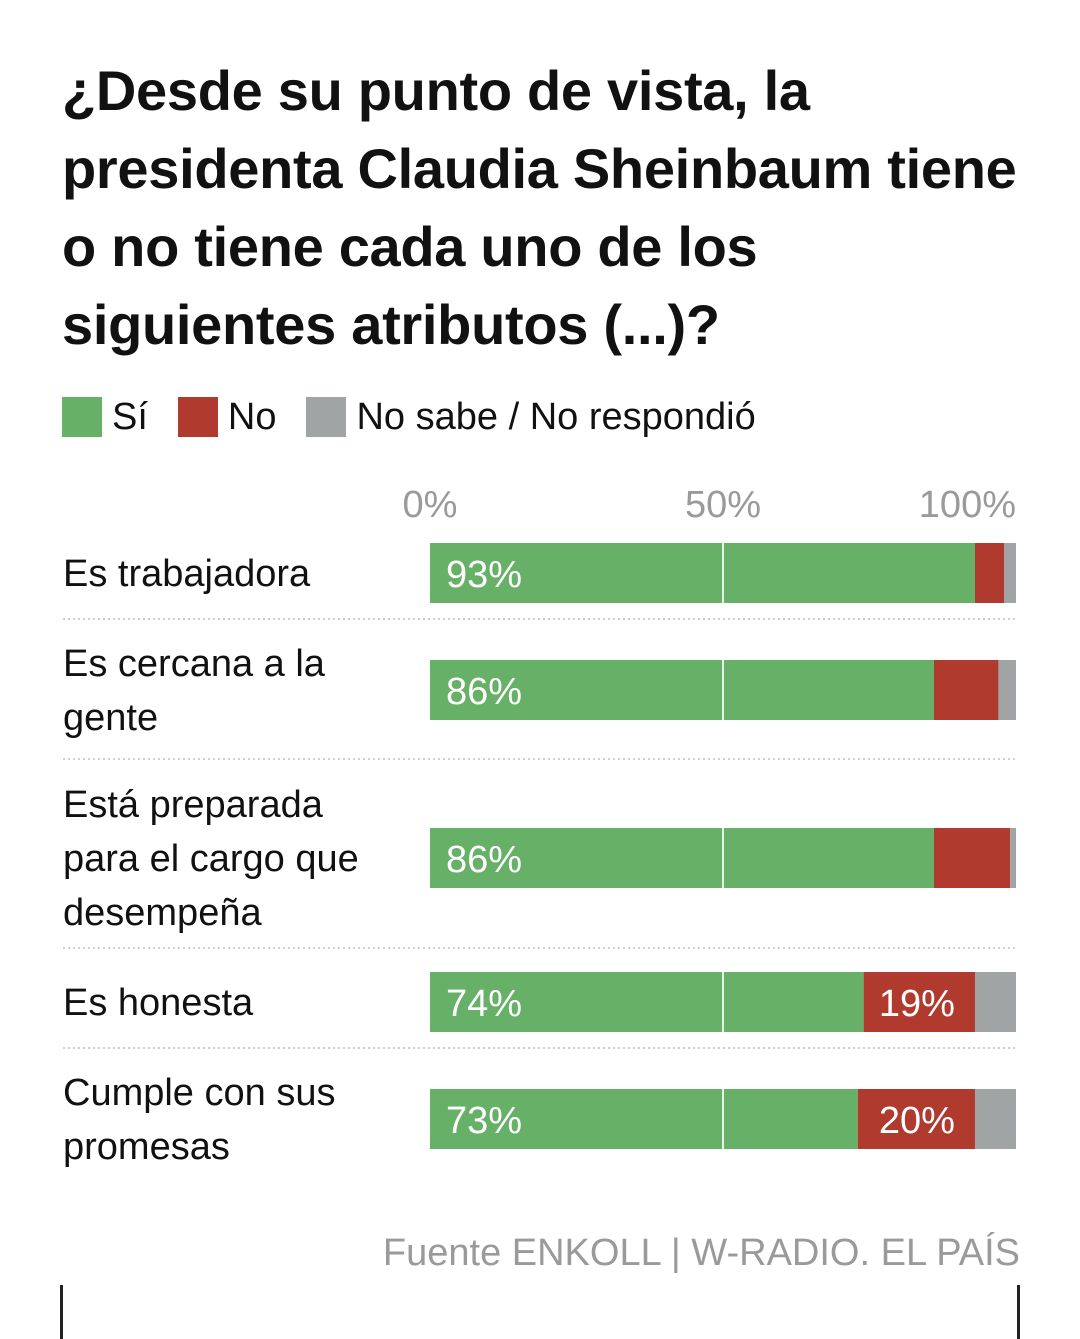  What do you see at coordinates (484, 575) in the screenshot?
I see `bar-value-label: 93%` at bounding box center [484, 575].